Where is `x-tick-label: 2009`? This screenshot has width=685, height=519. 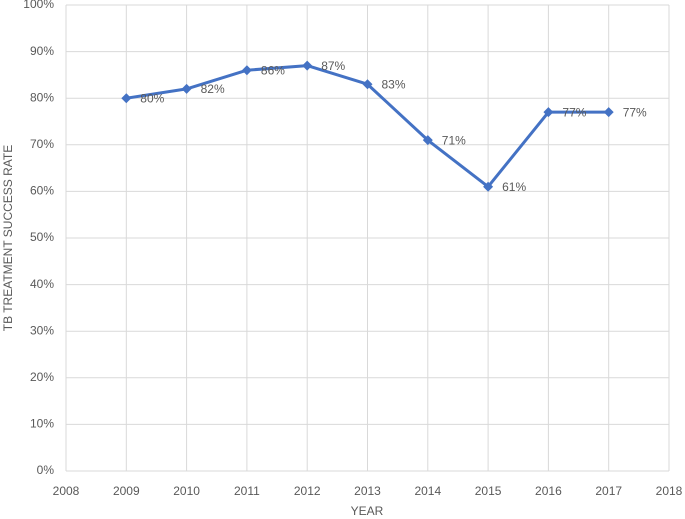 x-tick-label: 2009 is located at coordinates (126, 491).